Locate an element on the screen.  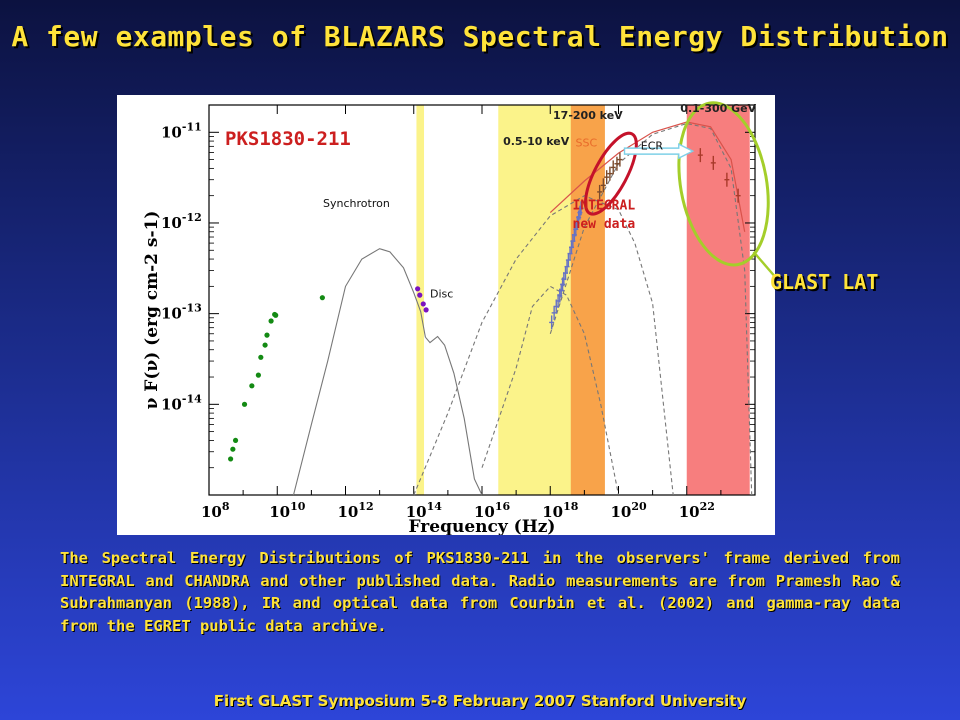
model-curve-bremsstrahlung is located at coordinates (550, 390).